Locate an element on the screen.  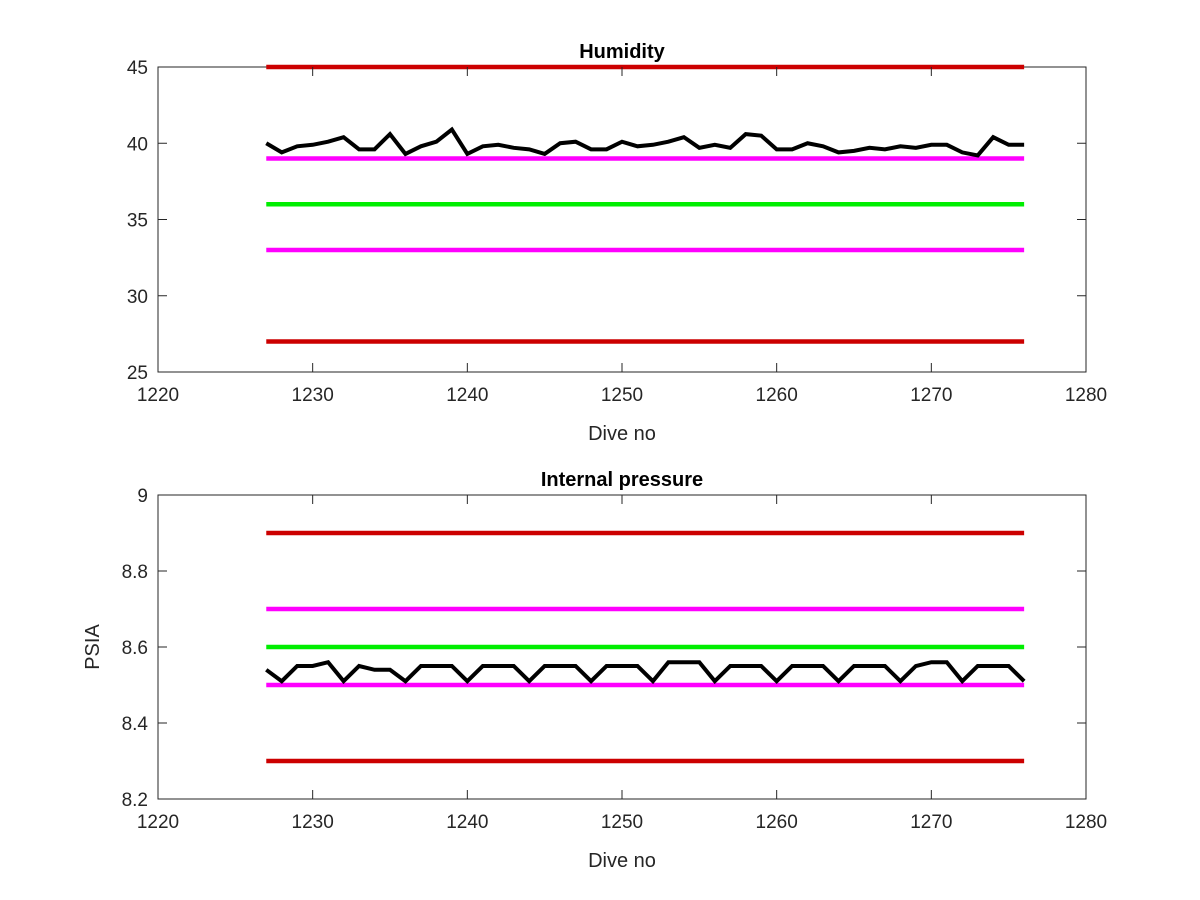
y-axis-label: PSIA is located at coordinates (93, 647).